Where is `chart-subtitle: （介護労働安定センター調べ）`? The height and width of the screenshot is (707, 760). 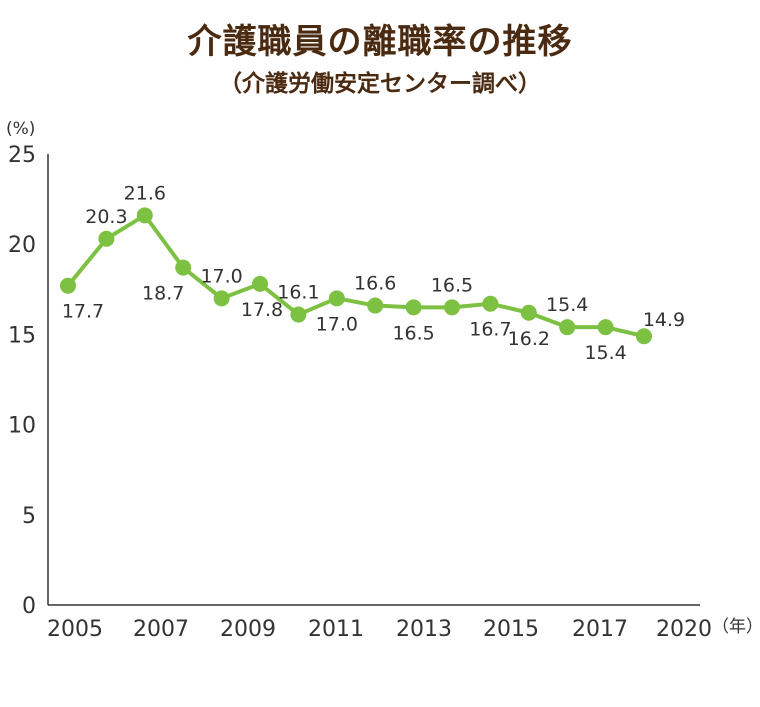
chart-subtitle: （介護労働安定センター調べ） is located at coordinates (380, 84).